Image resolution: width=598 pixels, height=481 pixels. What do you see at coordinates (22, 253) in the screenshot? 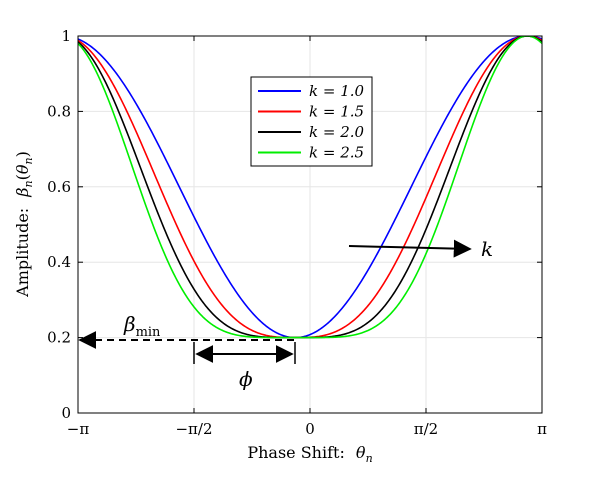
I see `y-axis-label-text: Amplitude:` at bounding box center [22, 253].